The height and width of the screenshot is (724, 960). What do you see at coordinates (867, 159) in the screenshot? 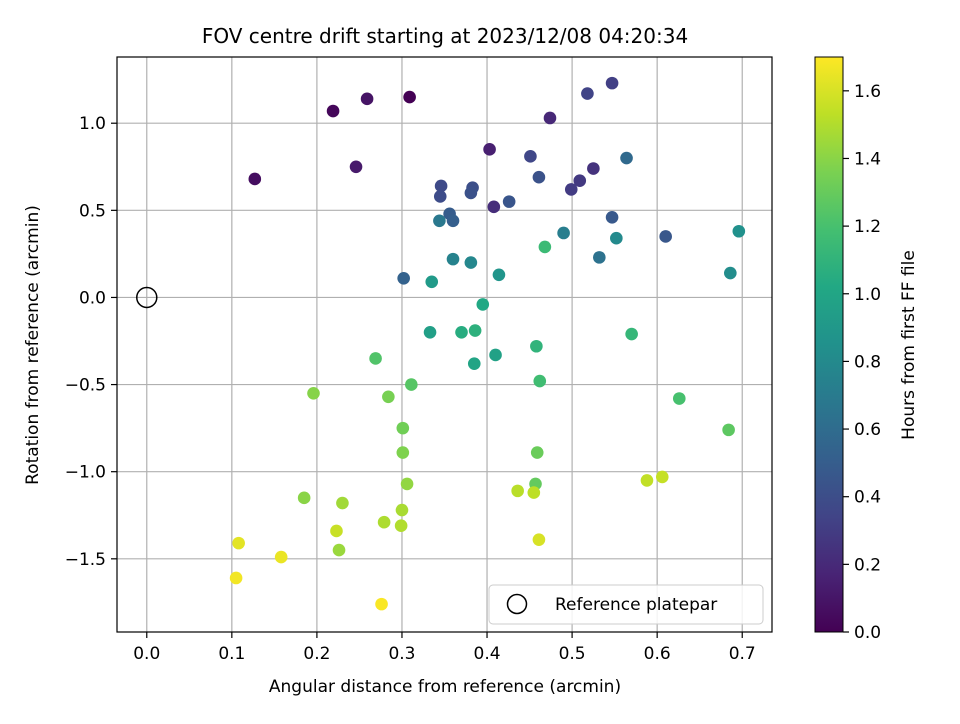
I see `colorbar-tick-label: 1.4` at bounding box center [867, 159].